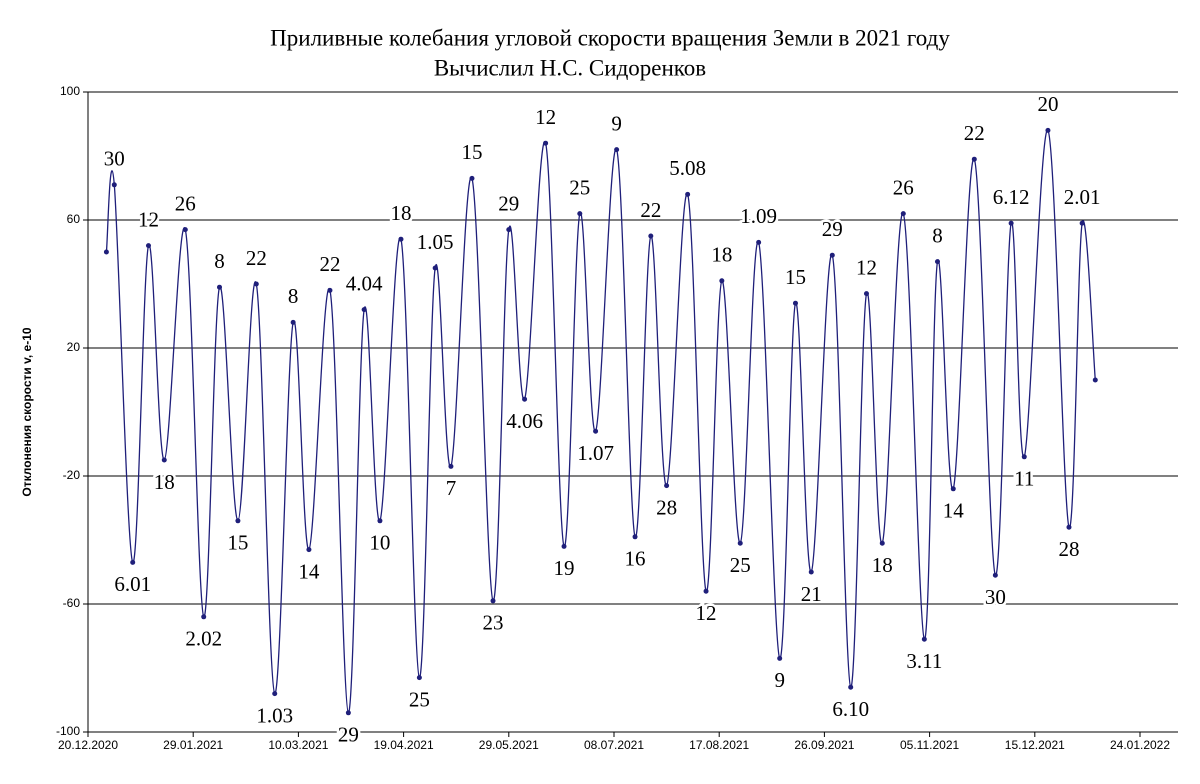 Image resolution: width=1200 pixels, height=784 pixels. Describe the element at coordinates (954, 511) in the screenshot. I see `point-label: 14` at that location.